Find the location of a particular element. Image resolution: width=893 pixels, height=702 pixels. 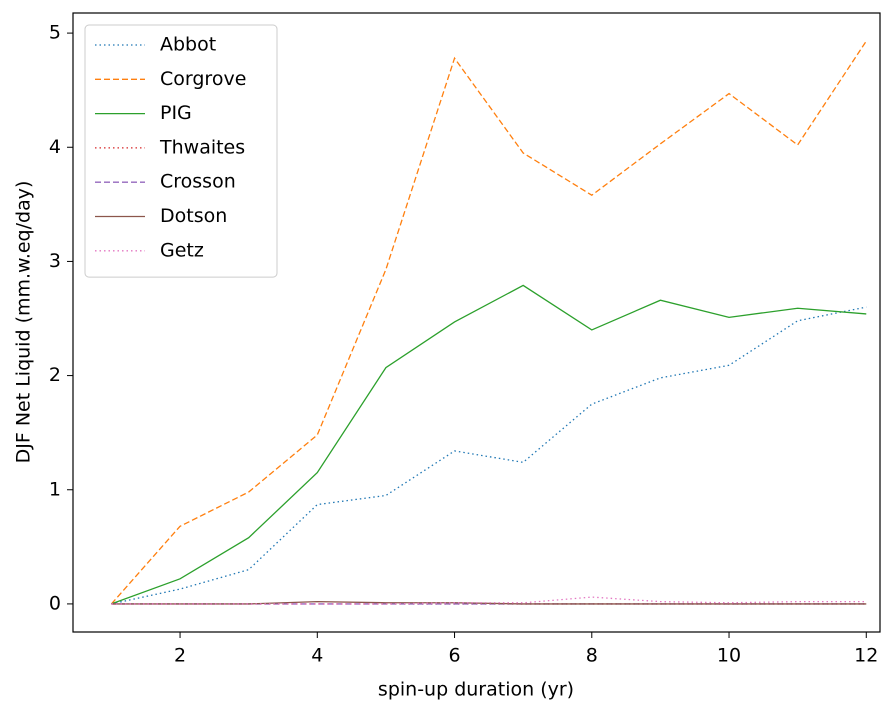

x-axis-label: spin-up duration (yr) is located at coordinates (476, 690).